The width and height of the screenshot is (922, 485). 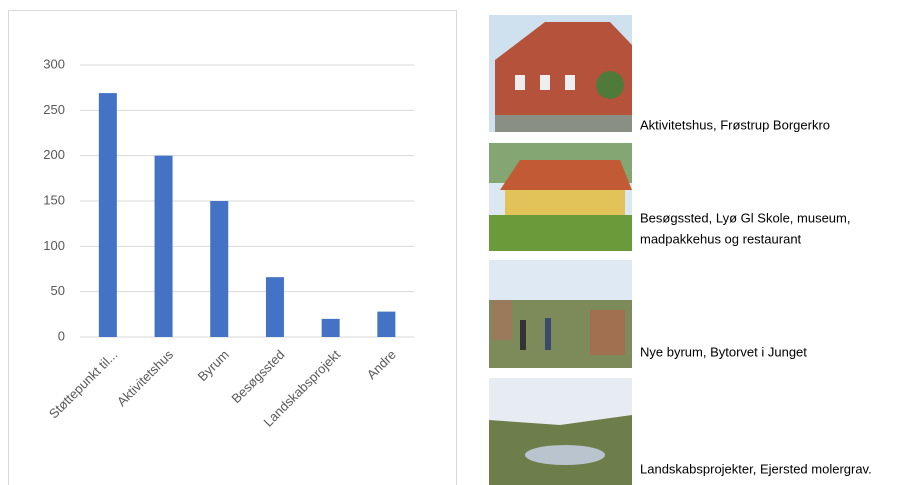 What do you see at coordinates (58, 290) in the screenshot?
I see `y-tick-label: 50` at bounding box center [58, 290].